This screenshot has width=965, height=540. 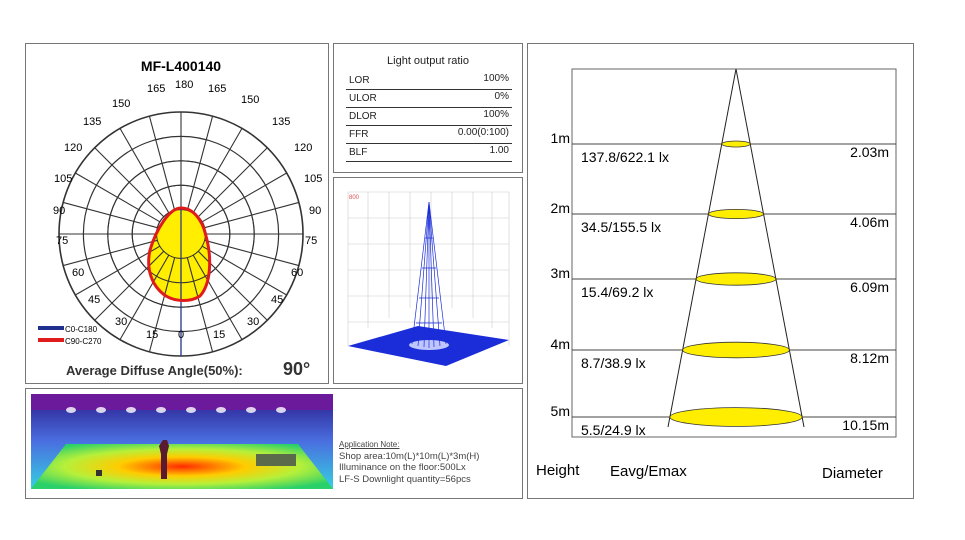 What do you see at coordinates (499, 150) in the screenshot?
I see `ratio-value: 1.00` at bounding box center [499, 150].